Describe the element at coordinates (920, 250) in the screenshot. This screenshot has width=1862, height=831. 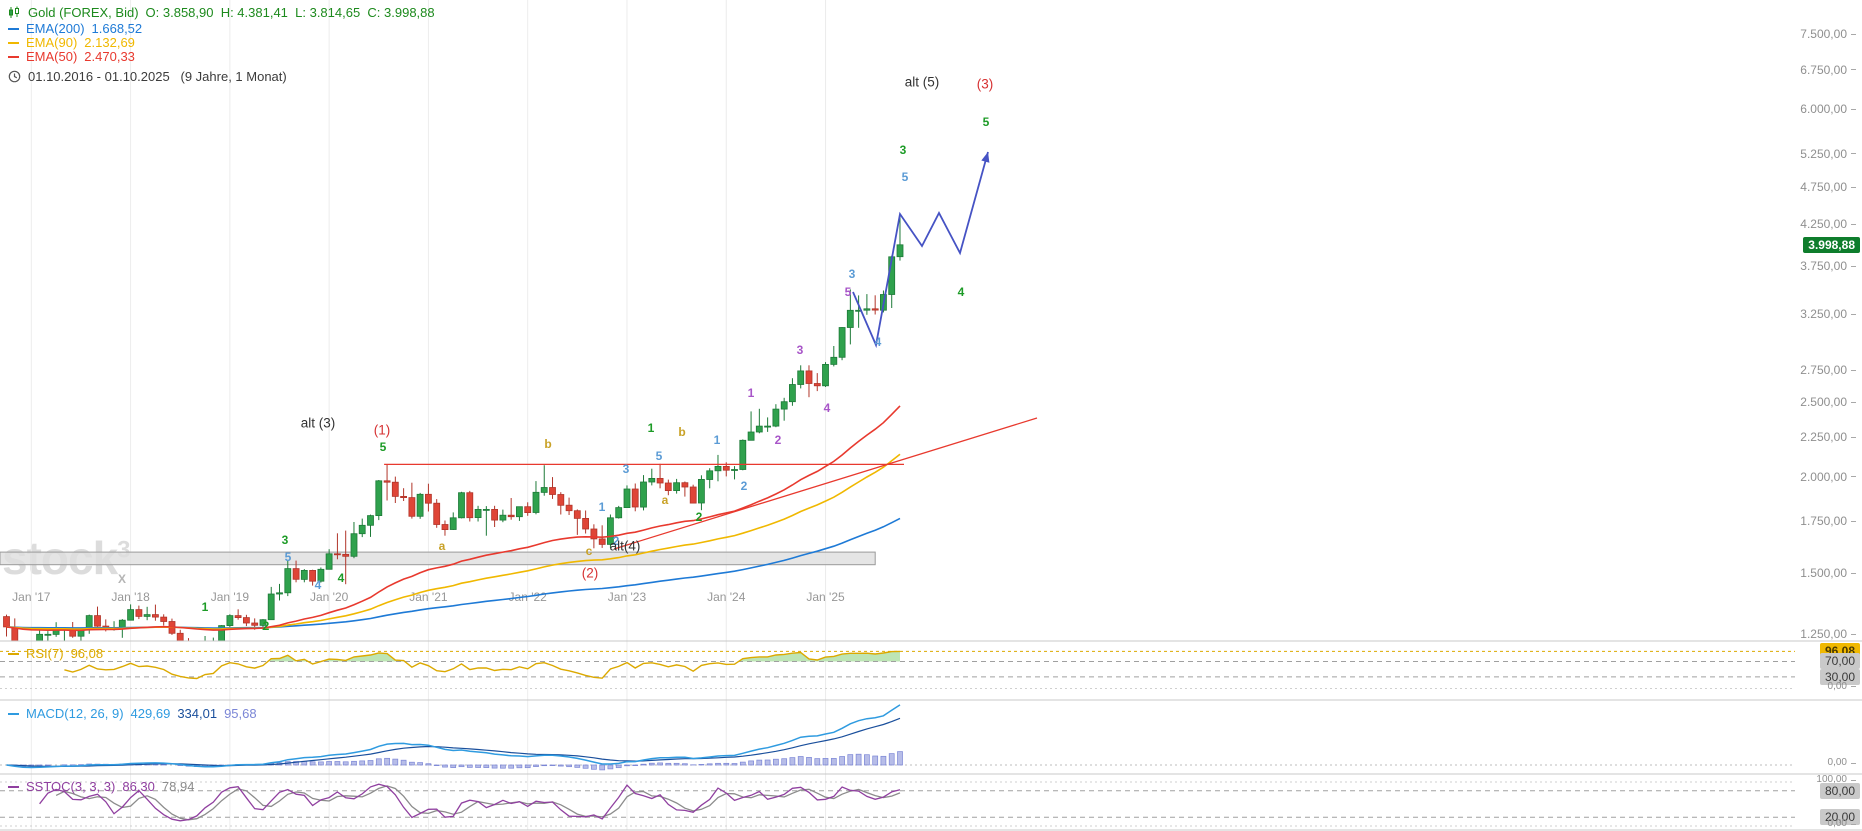
I see `projection-path` at that location.